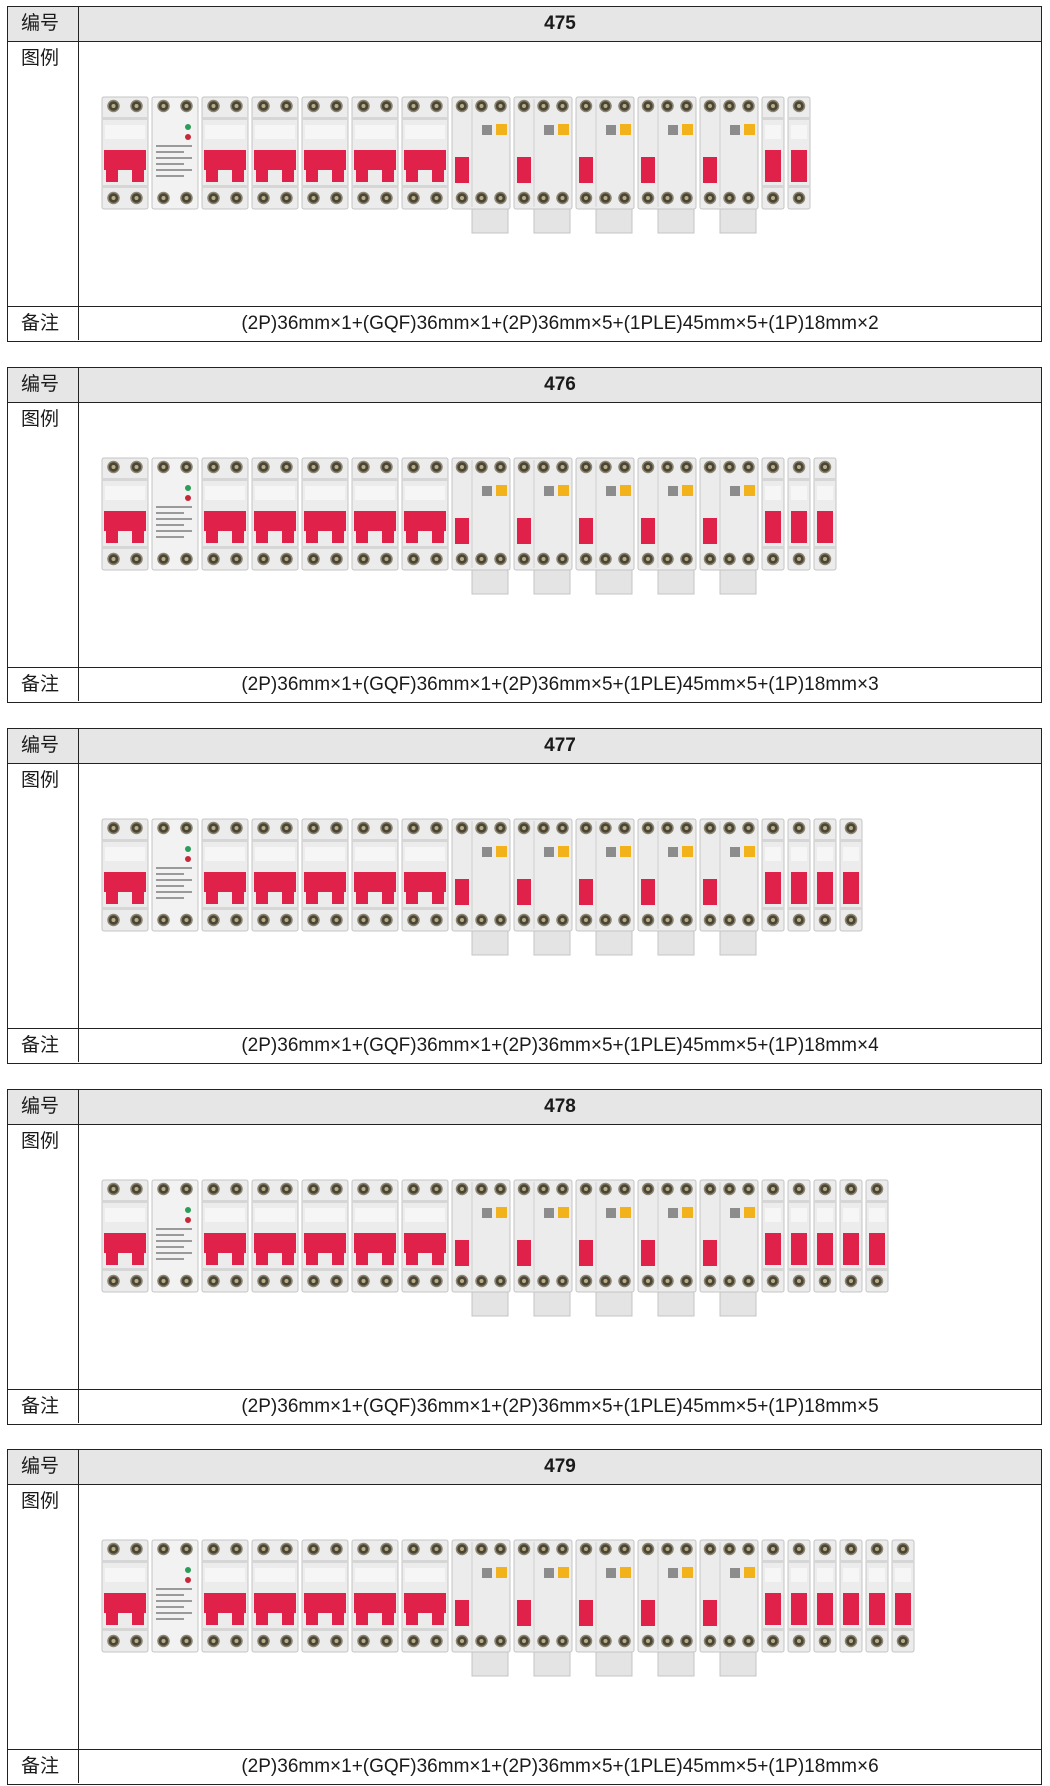 This screenshot has width=1050, height=1786. What do you see at coordinates (524, 24) in the screenshot?
I see `number-row: 编号 475` at bounding box center [524, 24].